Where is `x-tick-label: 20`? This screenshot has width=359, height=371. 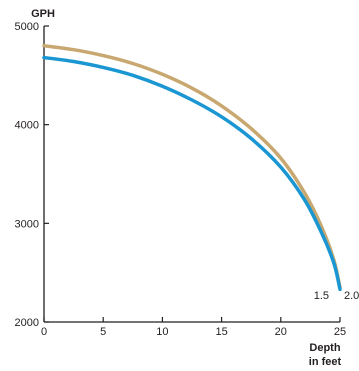
x-tick-label: 20 is located at coordinates (281, 332).